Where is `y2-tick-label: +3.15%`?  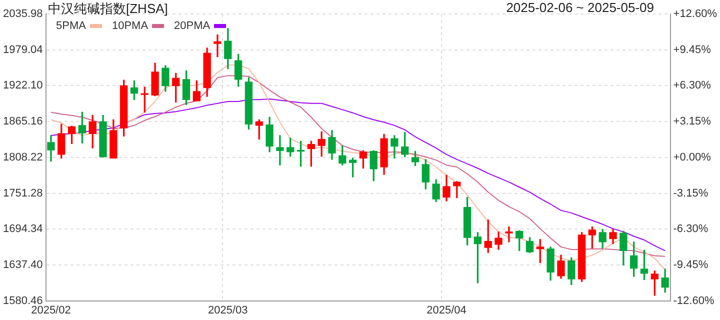
y2-tick-label: +3.15% is located at coordinates (692, 122).